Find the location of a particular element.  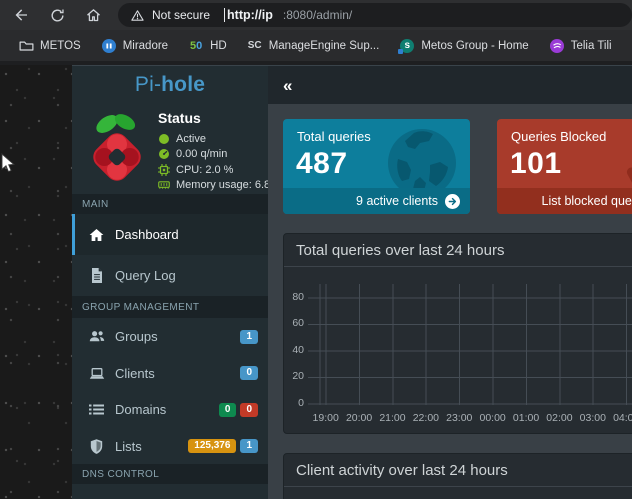

sidebar-item-domains: Domains 0 0 is located at coordinates (170, 409).